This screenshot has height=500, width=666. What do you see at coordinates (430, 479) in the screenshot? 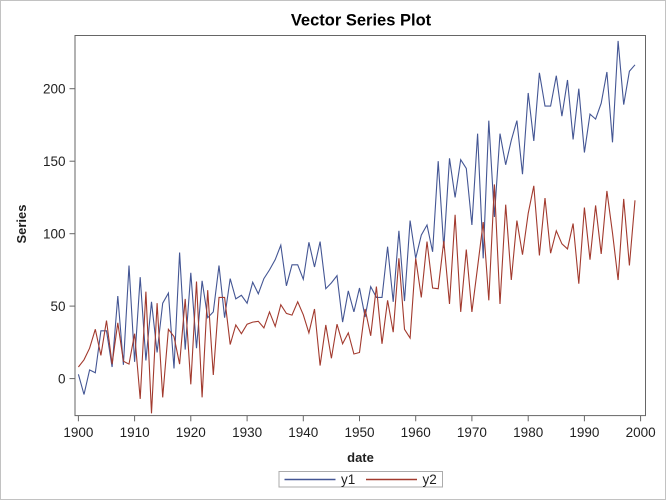
I see `svg-text: y2` at bounding box center [430, 479].